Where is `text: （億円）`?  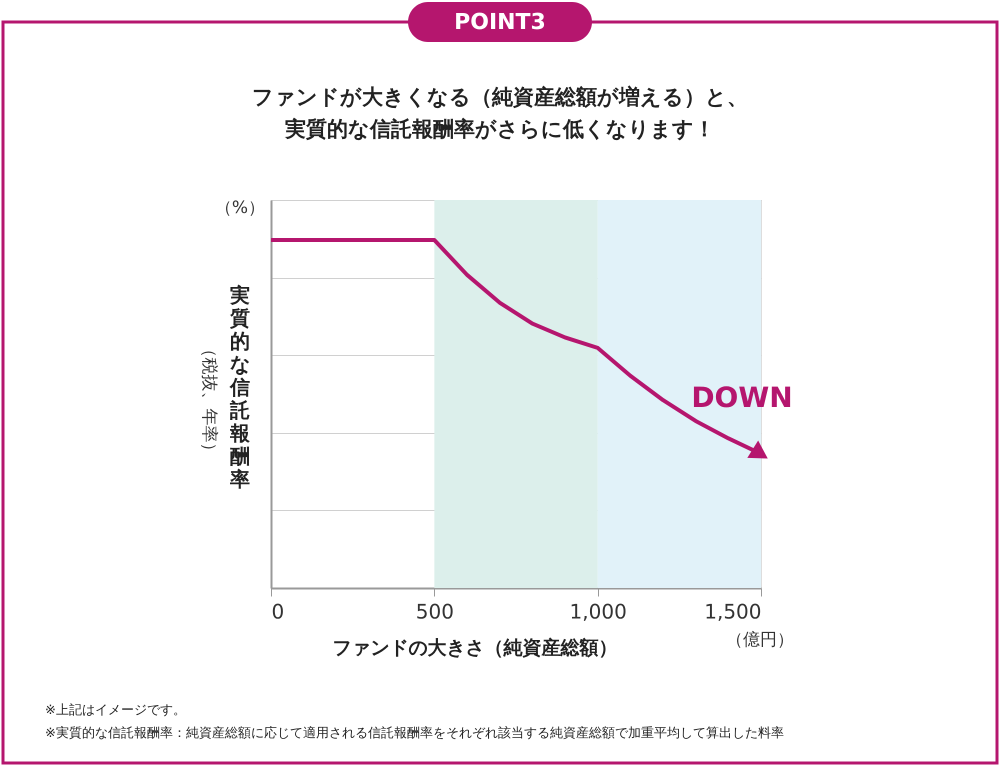
text: （億円） is located at coordinates (760, 640).